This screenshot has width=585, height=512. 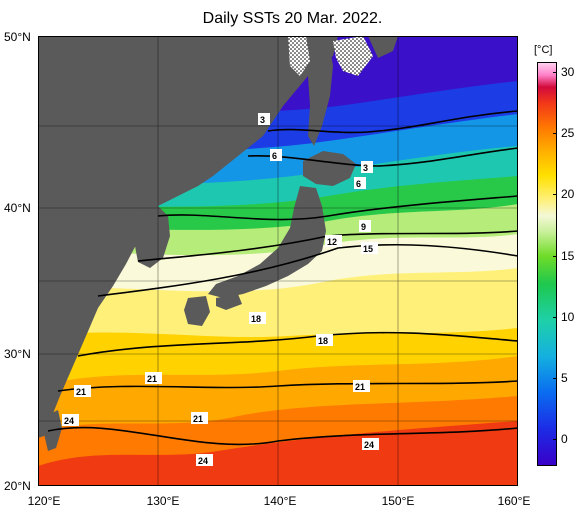 What do you see at coordinates (568, 72) in the screenshot?
I see `colorbar-tick-30: 30` at bounding box center [568, 72].